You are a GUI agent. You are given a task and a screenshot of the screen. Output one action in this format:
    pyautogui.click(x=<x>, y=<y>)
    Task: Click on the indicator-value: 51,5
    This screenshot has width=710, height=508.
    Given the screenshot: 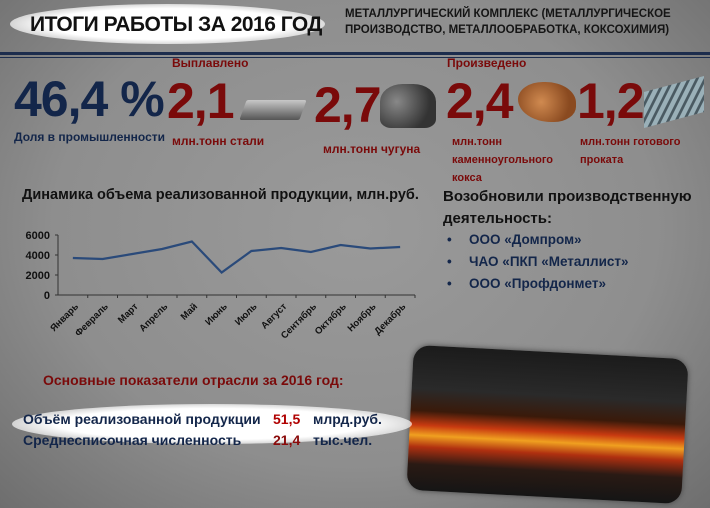 What is the action you would take?
    pyautogui.click(x=287, y=419)
    